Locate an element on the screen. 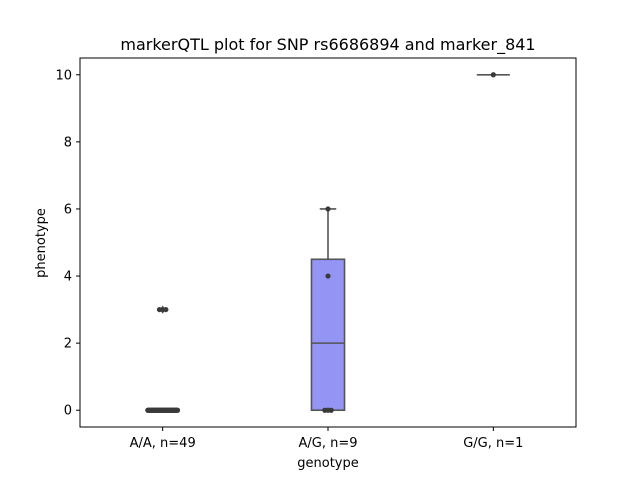 The height and width of the screenshot is (480, 640). y-tick-label: 0 is located at coordinates (68, 411).